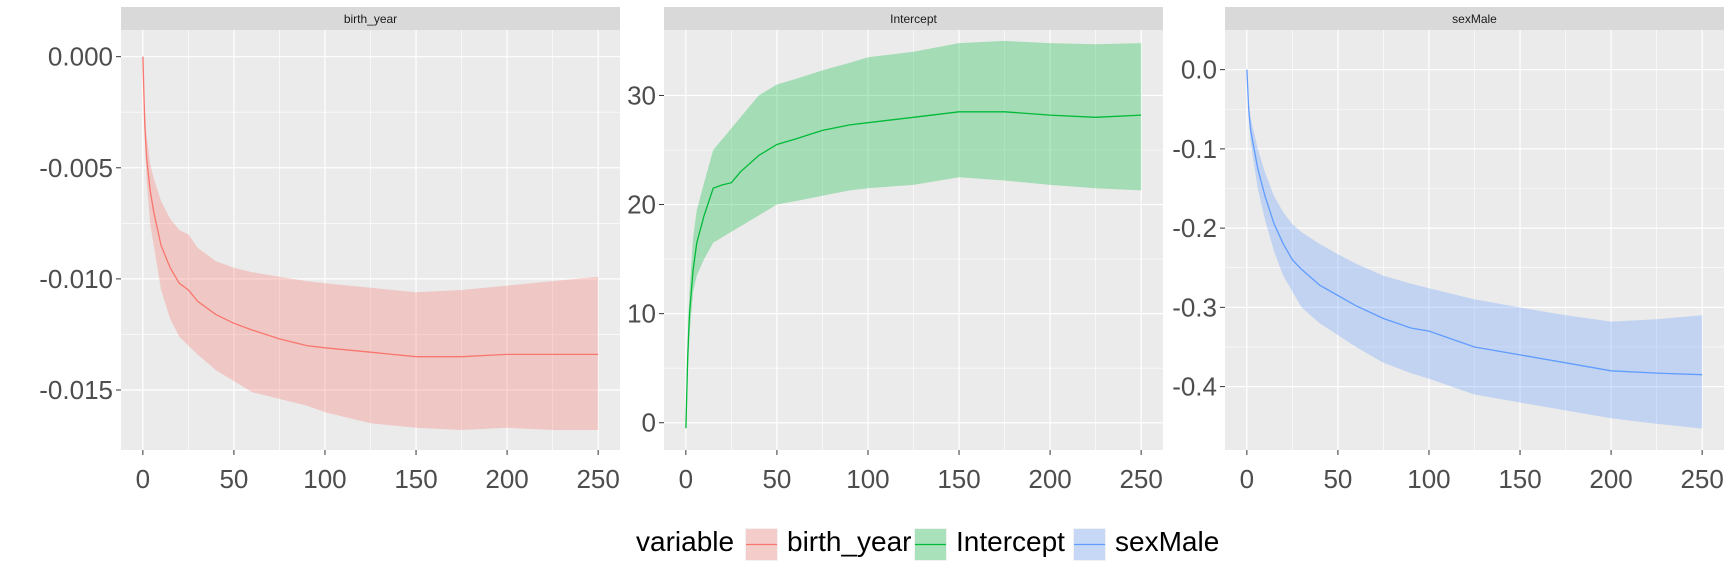 This screenshot has height=576, width=1728. What do you see at coordinates (685, 541) in the screenshot?
I see `legend-title: variable` at bounding box center [685, 541].